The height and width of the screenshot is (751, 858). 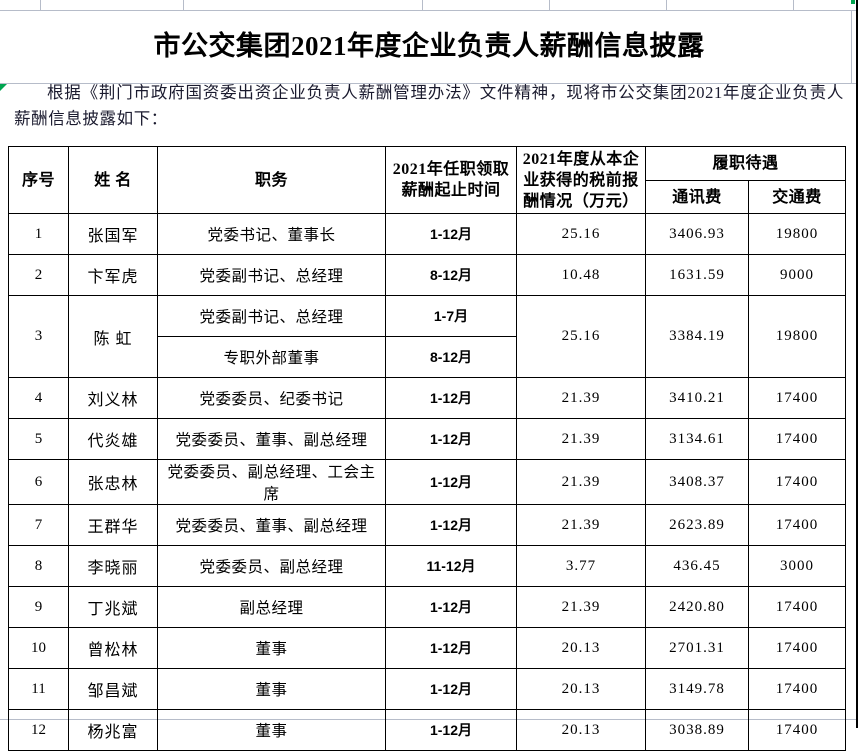 I want to click on sheet-right-border, so click(x=857, y=364).